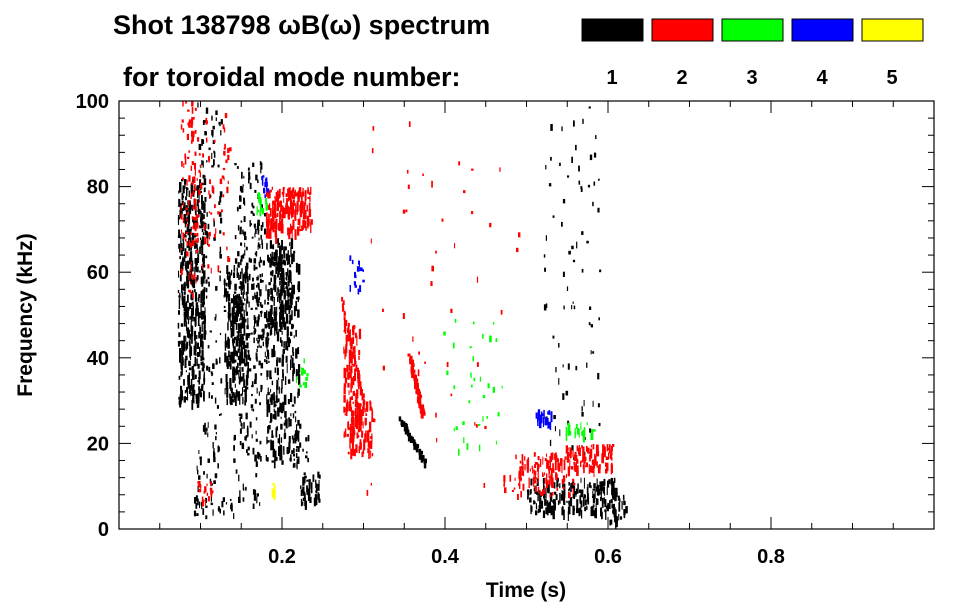 Image resolution: width=963 pixels, height=615 pixels. I want to click on mode-1-chirp-point, so click(421, 452).